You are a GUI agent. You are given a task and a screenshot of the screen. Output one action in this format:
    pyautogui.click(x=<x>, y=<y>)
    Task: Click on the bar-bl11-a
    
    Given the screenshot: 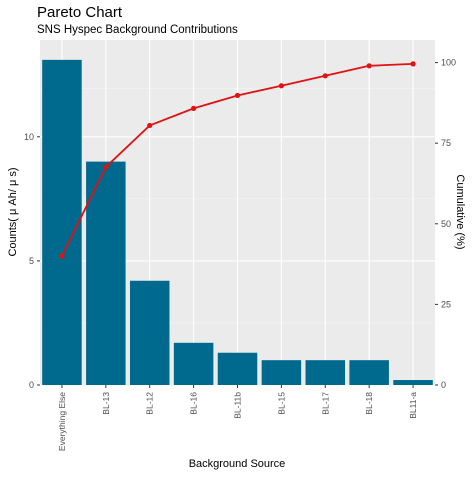 What is the action you would take?
    pyautogui.click(x=413, y=382)
    